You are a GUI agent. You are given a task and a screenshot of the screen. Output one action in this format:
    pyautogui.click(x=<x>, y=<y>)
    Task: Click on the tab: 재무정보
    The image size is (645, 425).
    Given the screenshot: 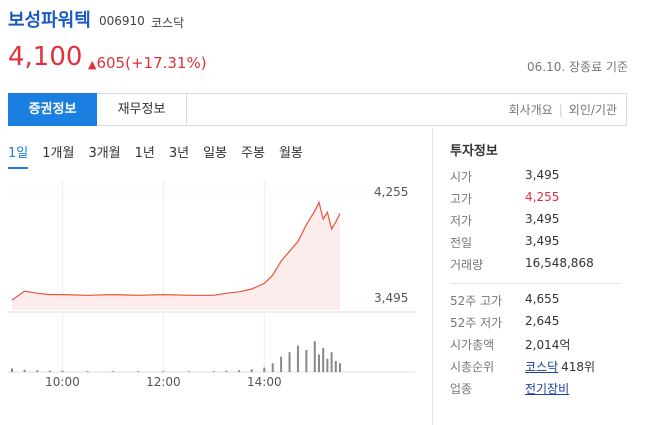 What is the action you would take?
    pyautogui.click(x=142, y=109)
    